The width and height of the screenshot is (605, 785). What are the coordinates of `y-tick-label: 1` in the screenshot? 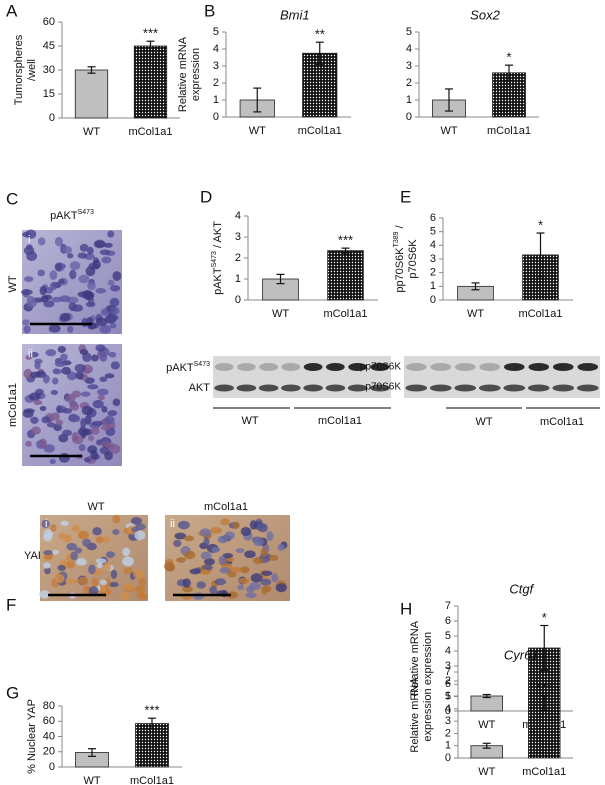 It's located at (433, 286).